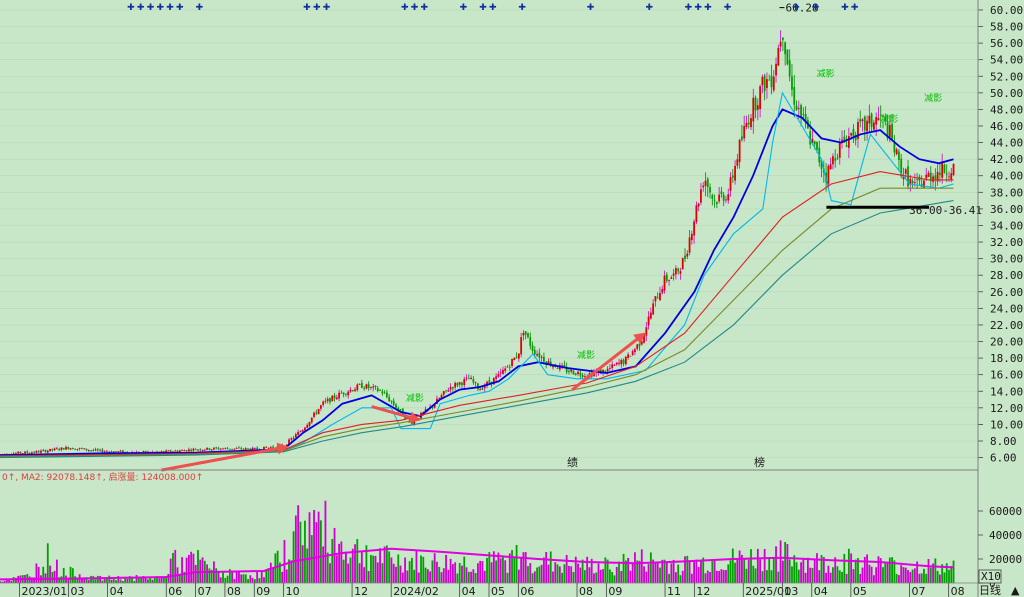 The height and width of the screenshot is (597, 1024). What do you see at coordinates (791, 591) in the screenshot?
I see `x-tick-label: 03` at bounding box center [791, 591].